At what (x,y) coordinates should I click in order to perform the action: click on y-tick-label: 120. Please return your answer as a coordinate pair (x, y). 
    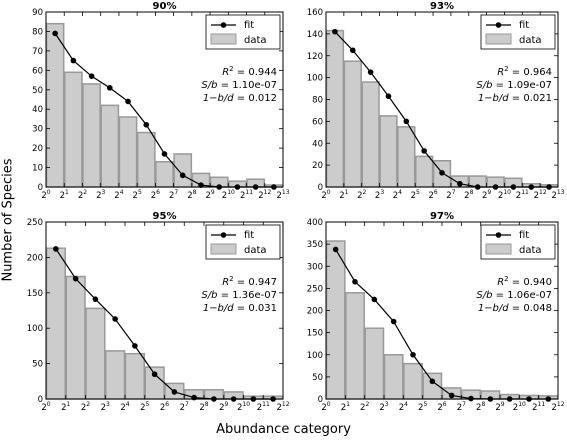
    Looking at the image, I should click on (315, 57).